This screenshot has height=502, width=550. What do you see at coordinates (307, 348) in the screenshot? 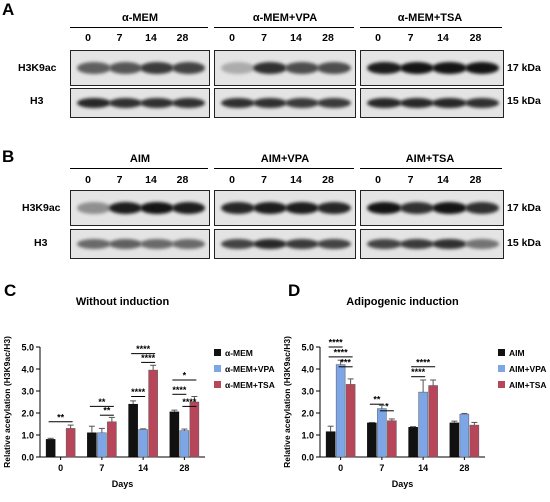
I see `y-tick-label: 5.0` at bounding box center [307, 348].